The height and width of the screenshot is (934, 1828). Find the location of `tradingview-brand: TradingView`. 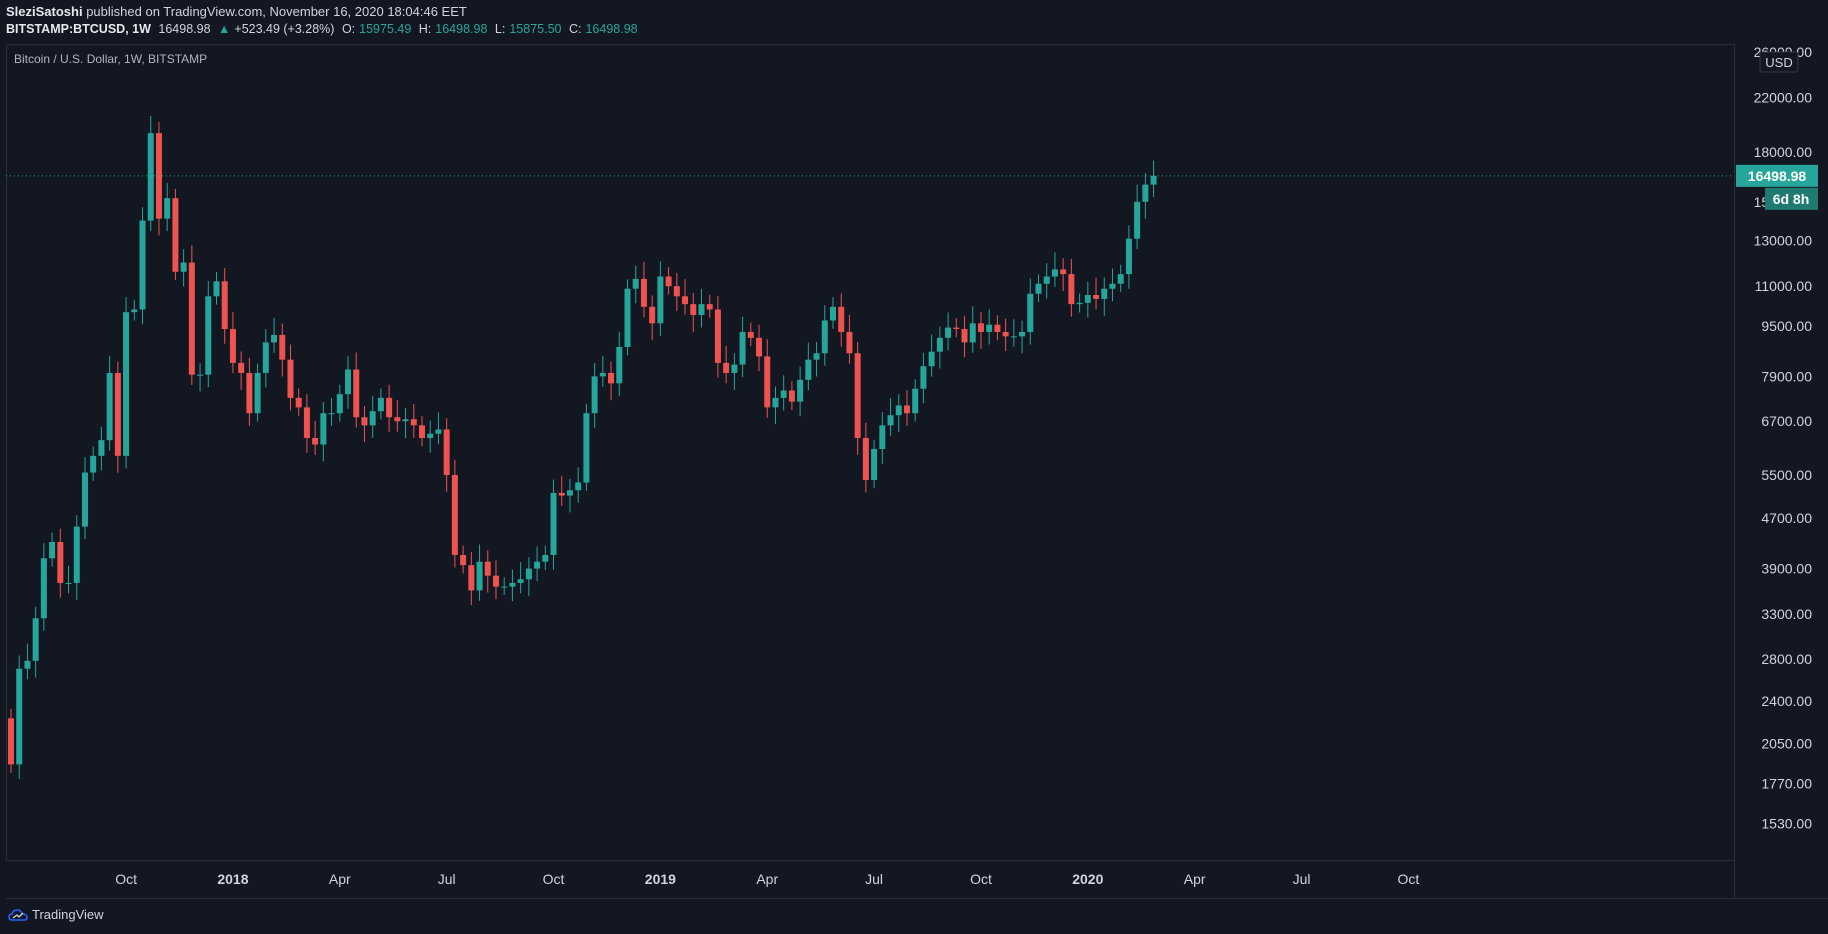

tradingview-brand: TradingView is located at coordinates (56, 914).